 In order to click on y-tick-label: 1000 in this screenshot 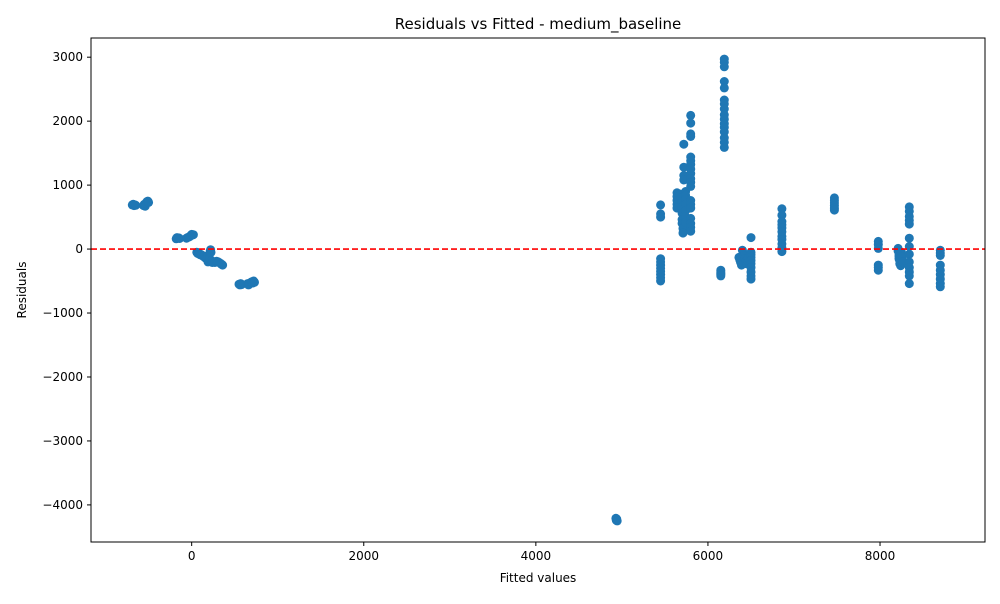, I will do `click(67, 185)`.